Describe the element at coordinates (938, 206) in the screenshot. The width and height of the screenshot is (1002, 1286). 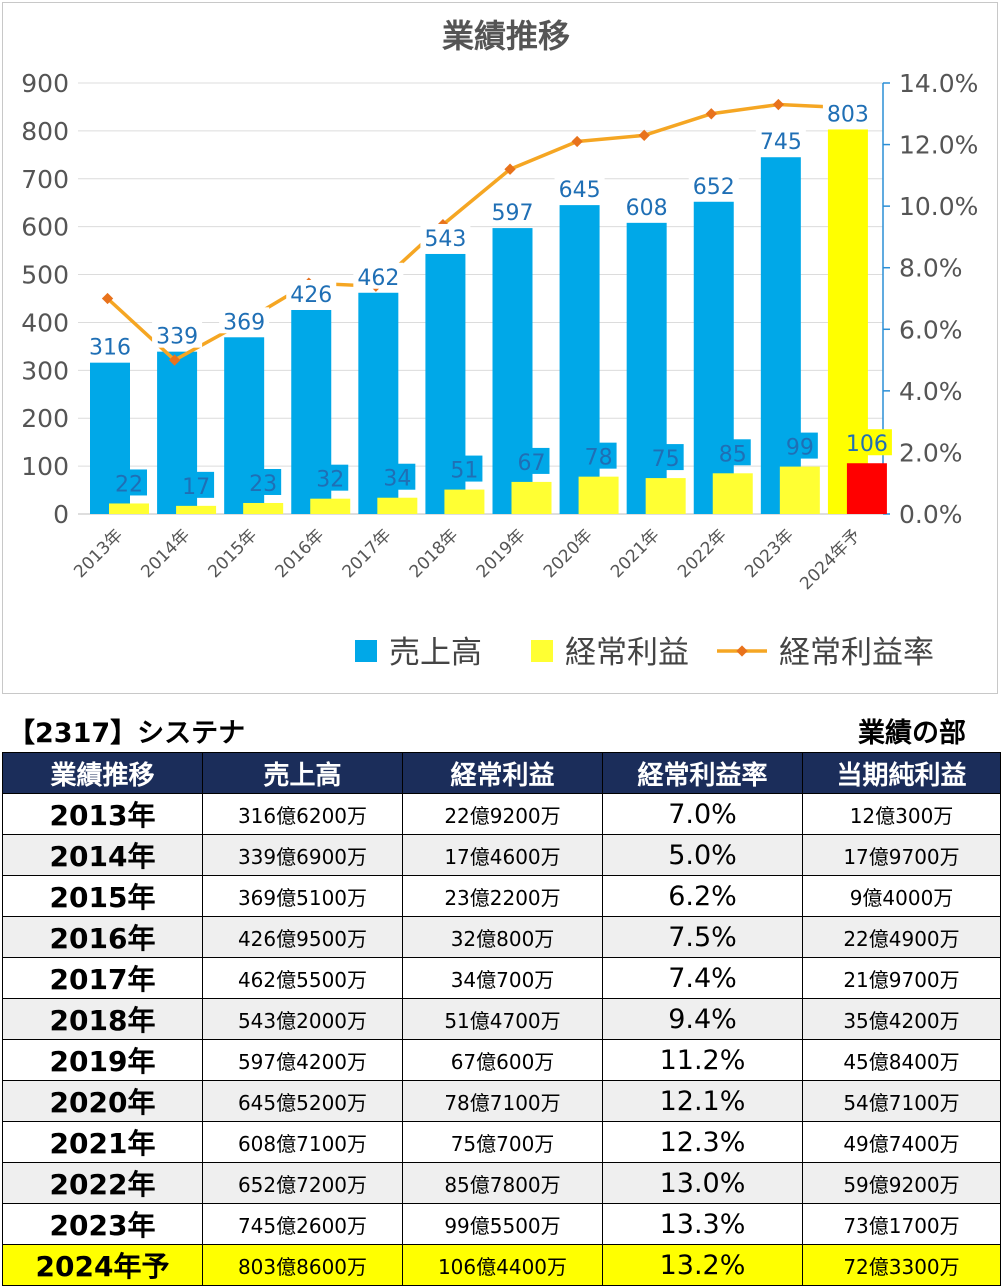
I see `y2-tick-label: 10.0%` at that location.